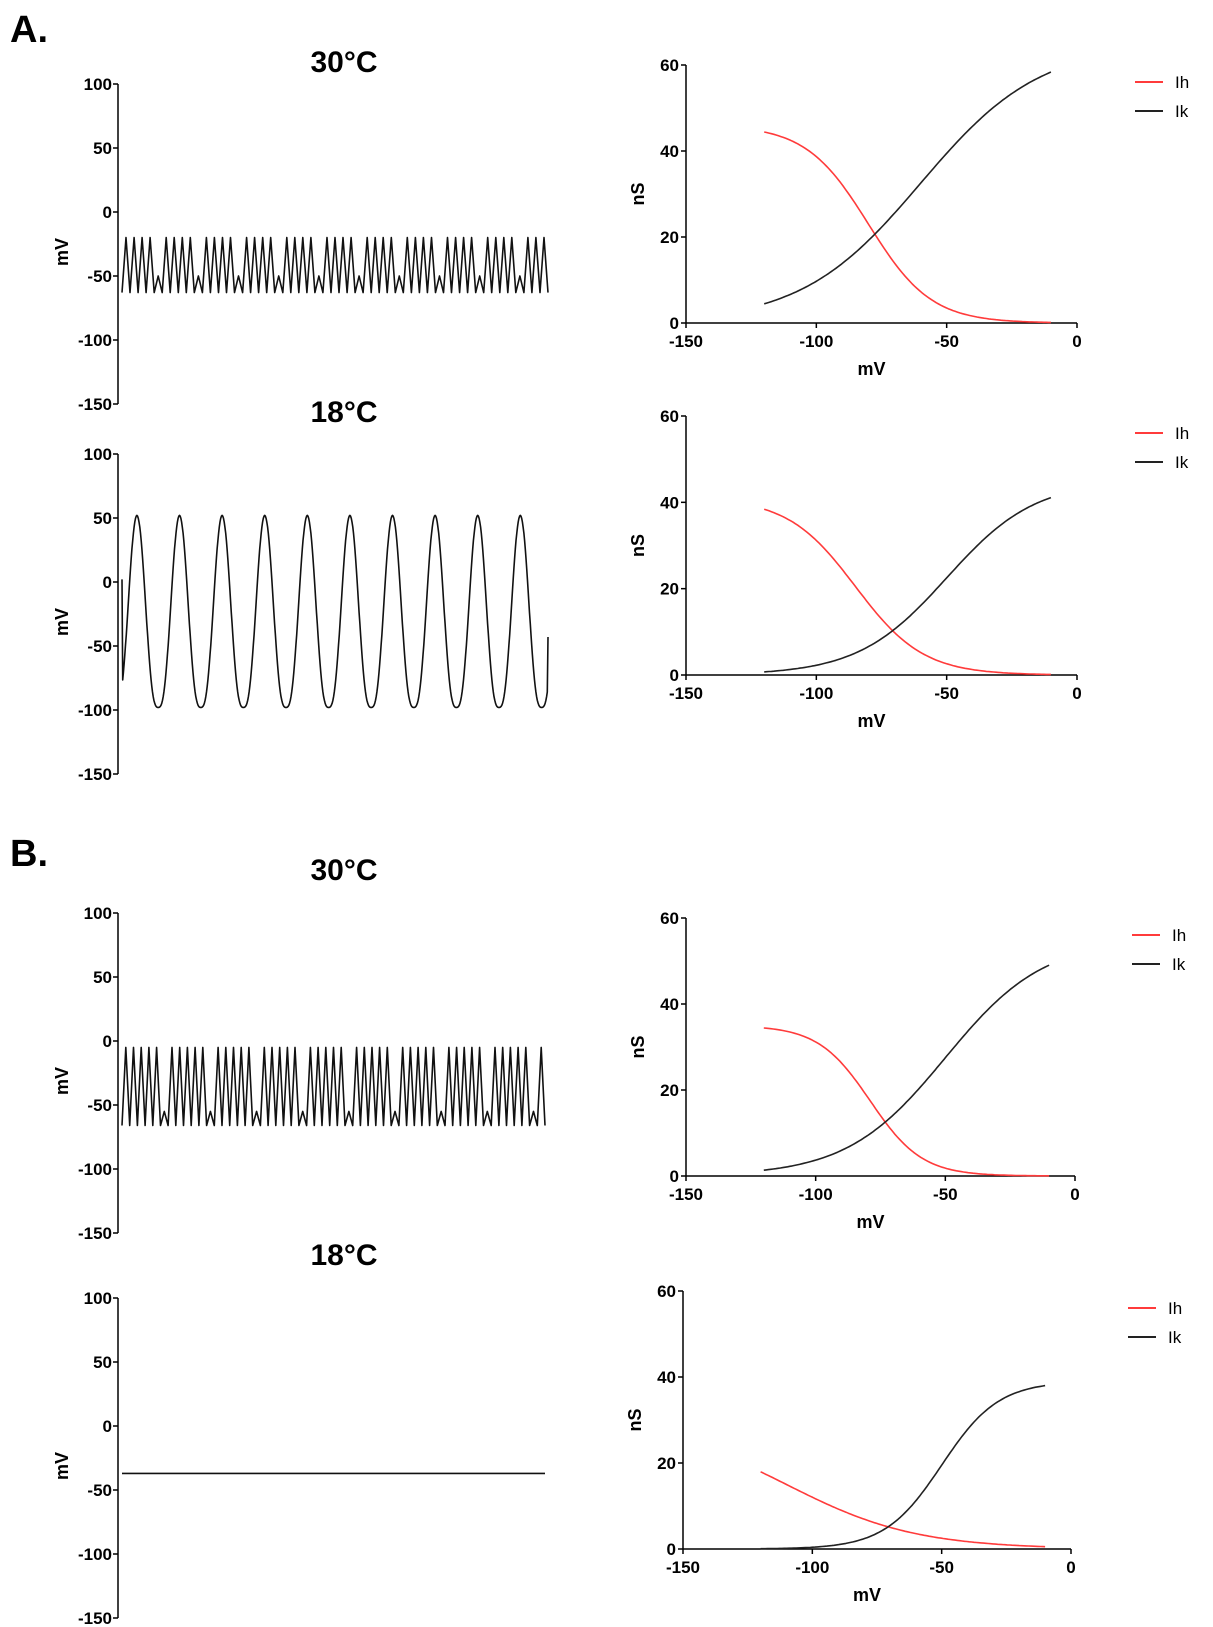 The width and height of the screenshot is (1213, 1627). I want to click on chart-A-18-voltage: 18°C 100 50 0 -50 -100 -150 mV, so click(300, 590).